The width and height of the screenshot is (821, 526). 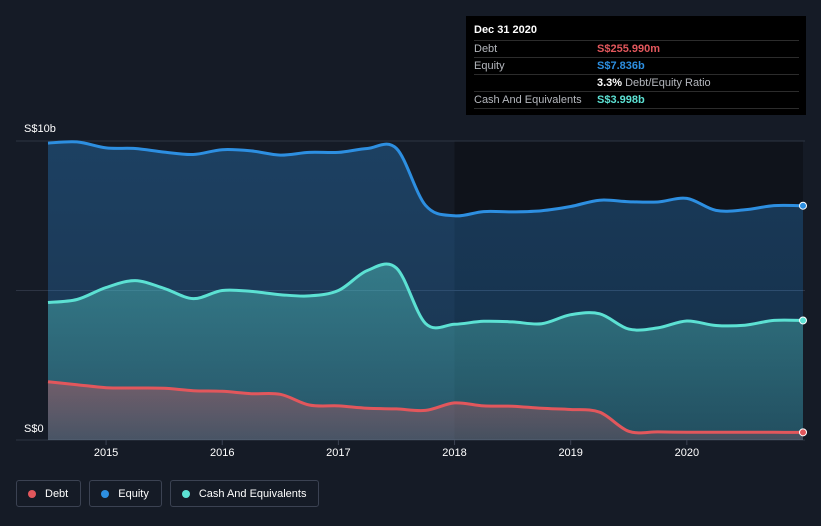 I want to click on debt-line, so click(x=425, y=407).